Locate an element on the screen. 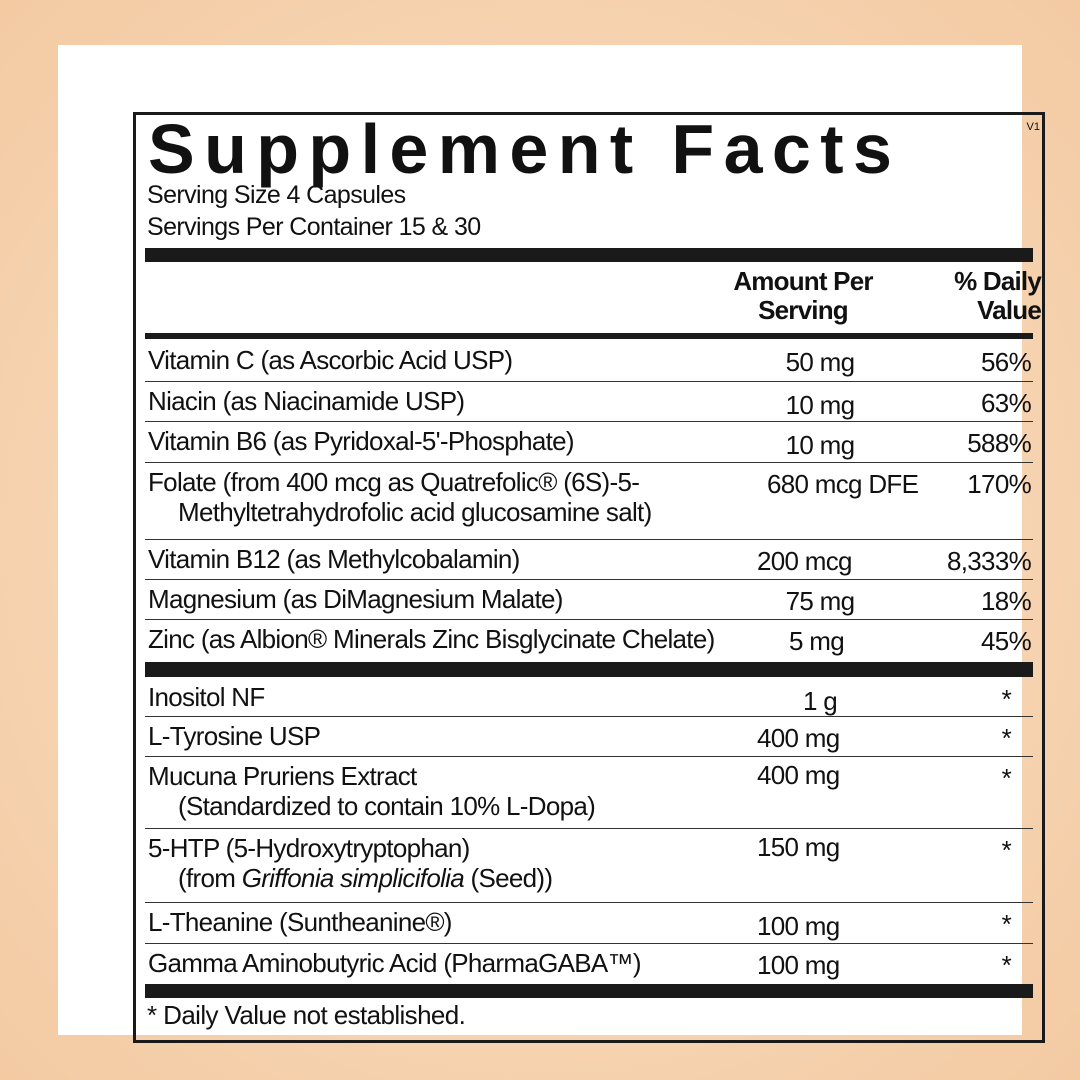 The height and width of the screenshot is (1080, 1080). nutrient-amount: 50 mg is located at coordinates (820, 362).